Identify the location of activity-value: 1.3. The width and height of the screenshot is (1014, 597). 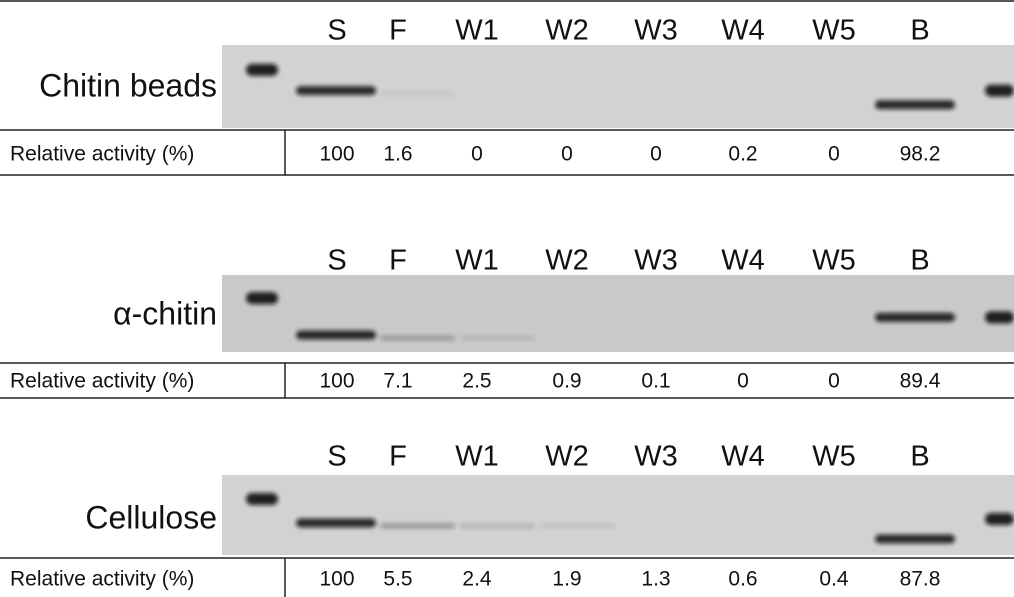
(655, 579).